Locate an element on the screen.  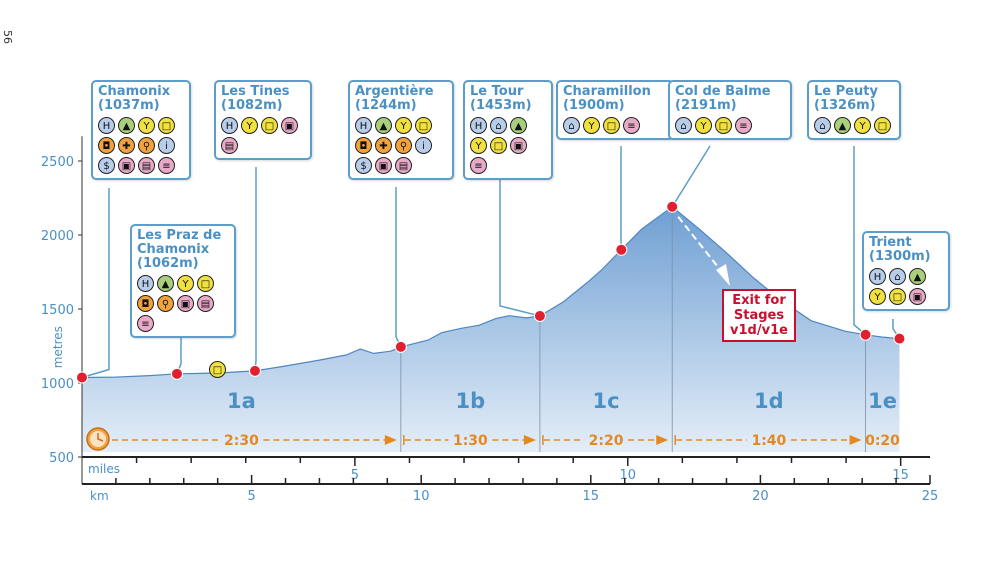
km-tick-label: 10 is located at coordinates (421, 496).